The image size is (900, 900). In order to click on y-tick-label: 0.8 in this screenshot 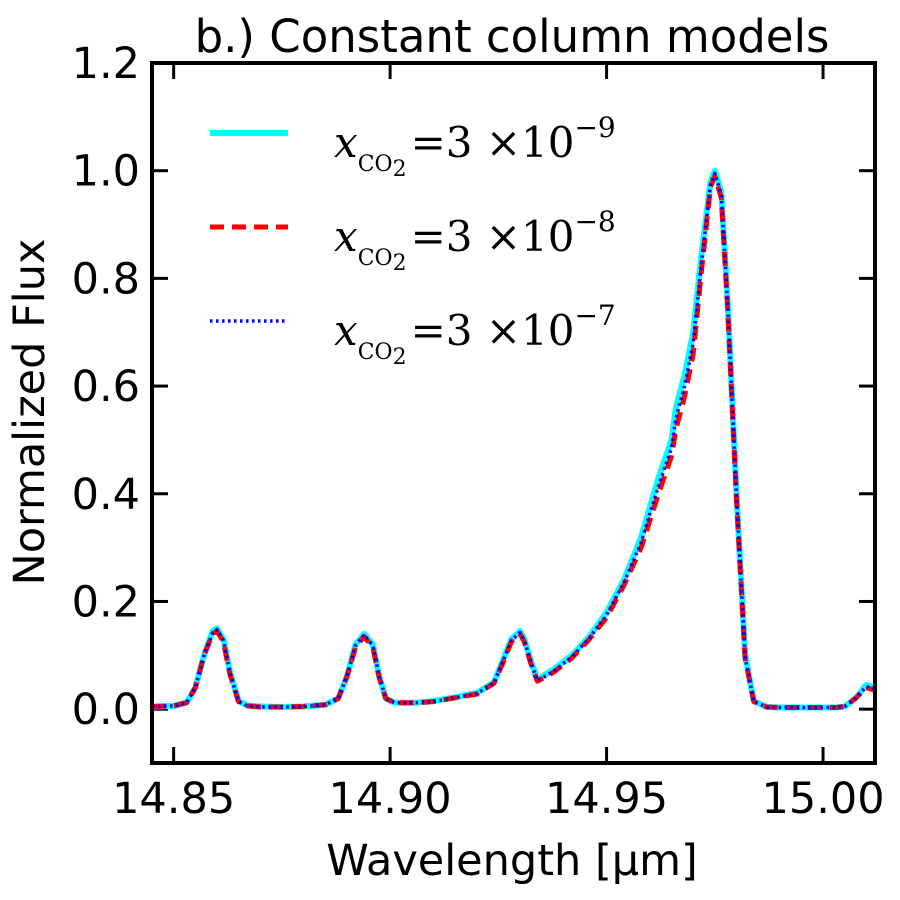, I will do `click(106, 279)`.